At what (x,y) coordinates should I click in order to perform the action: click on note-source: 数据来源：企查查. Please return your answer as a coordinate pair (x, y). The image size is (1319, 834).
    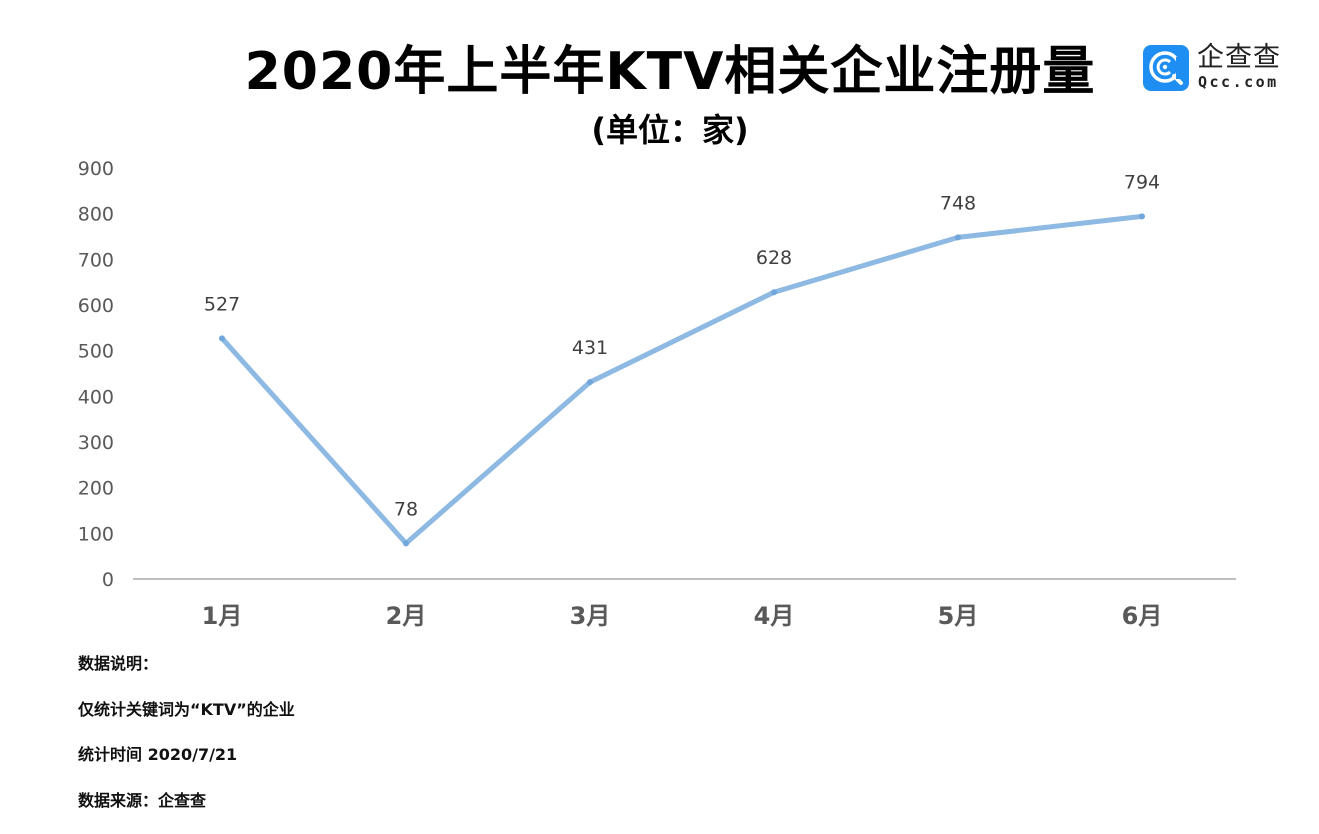
    Looking at the image, I should click on (186, 811).